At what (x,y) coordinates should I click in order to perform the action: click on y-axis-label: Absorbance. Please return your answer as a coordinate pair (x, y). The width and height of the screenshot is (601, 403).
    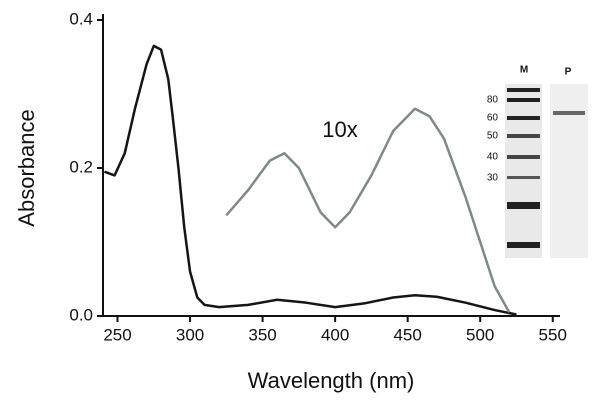
    Looking at the image, I should click on (26, 167).